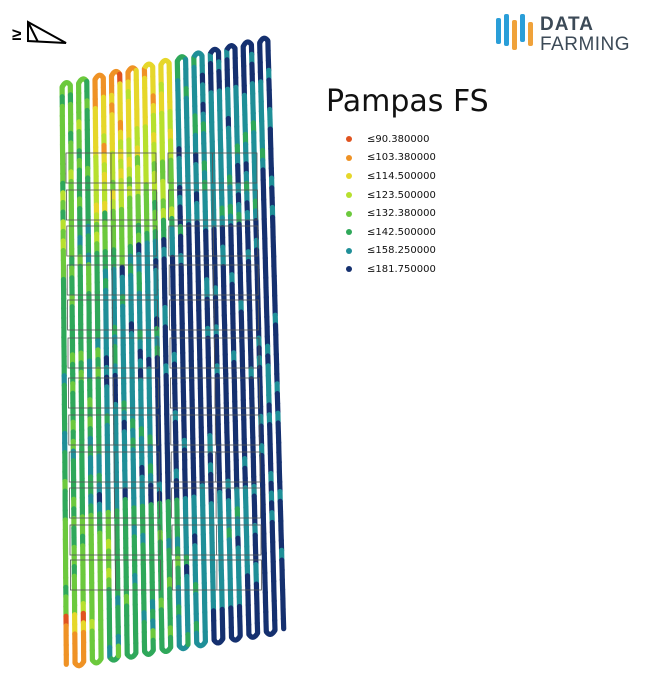  I want to click on legend-item: ≤123.500000, so click(436, 195).